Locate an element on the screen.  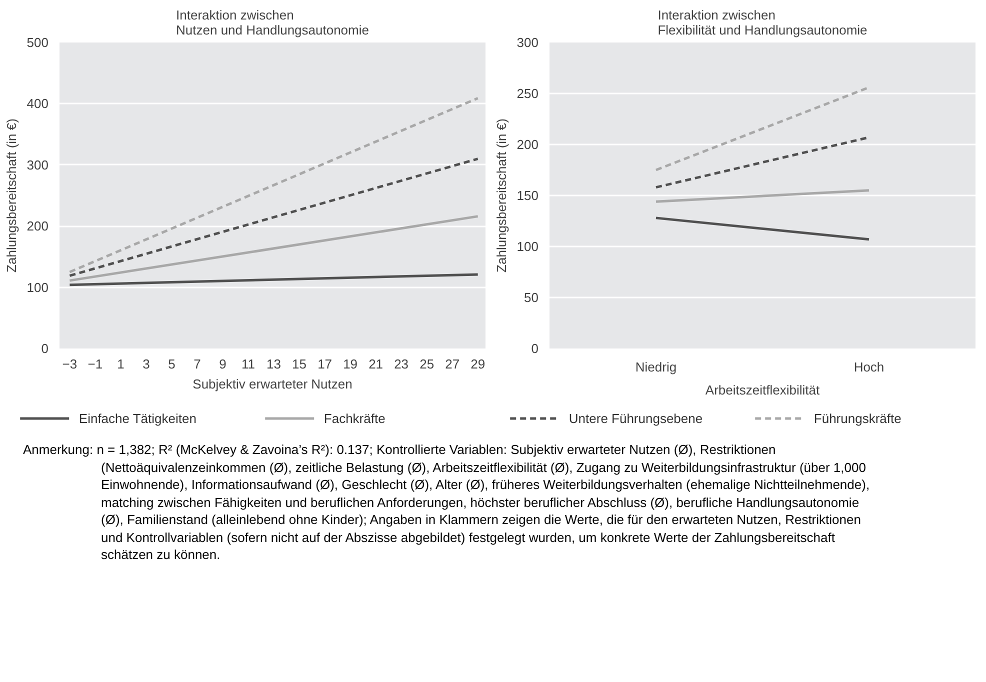
x-tick-label: 15 is located at coordinates (299, 364).